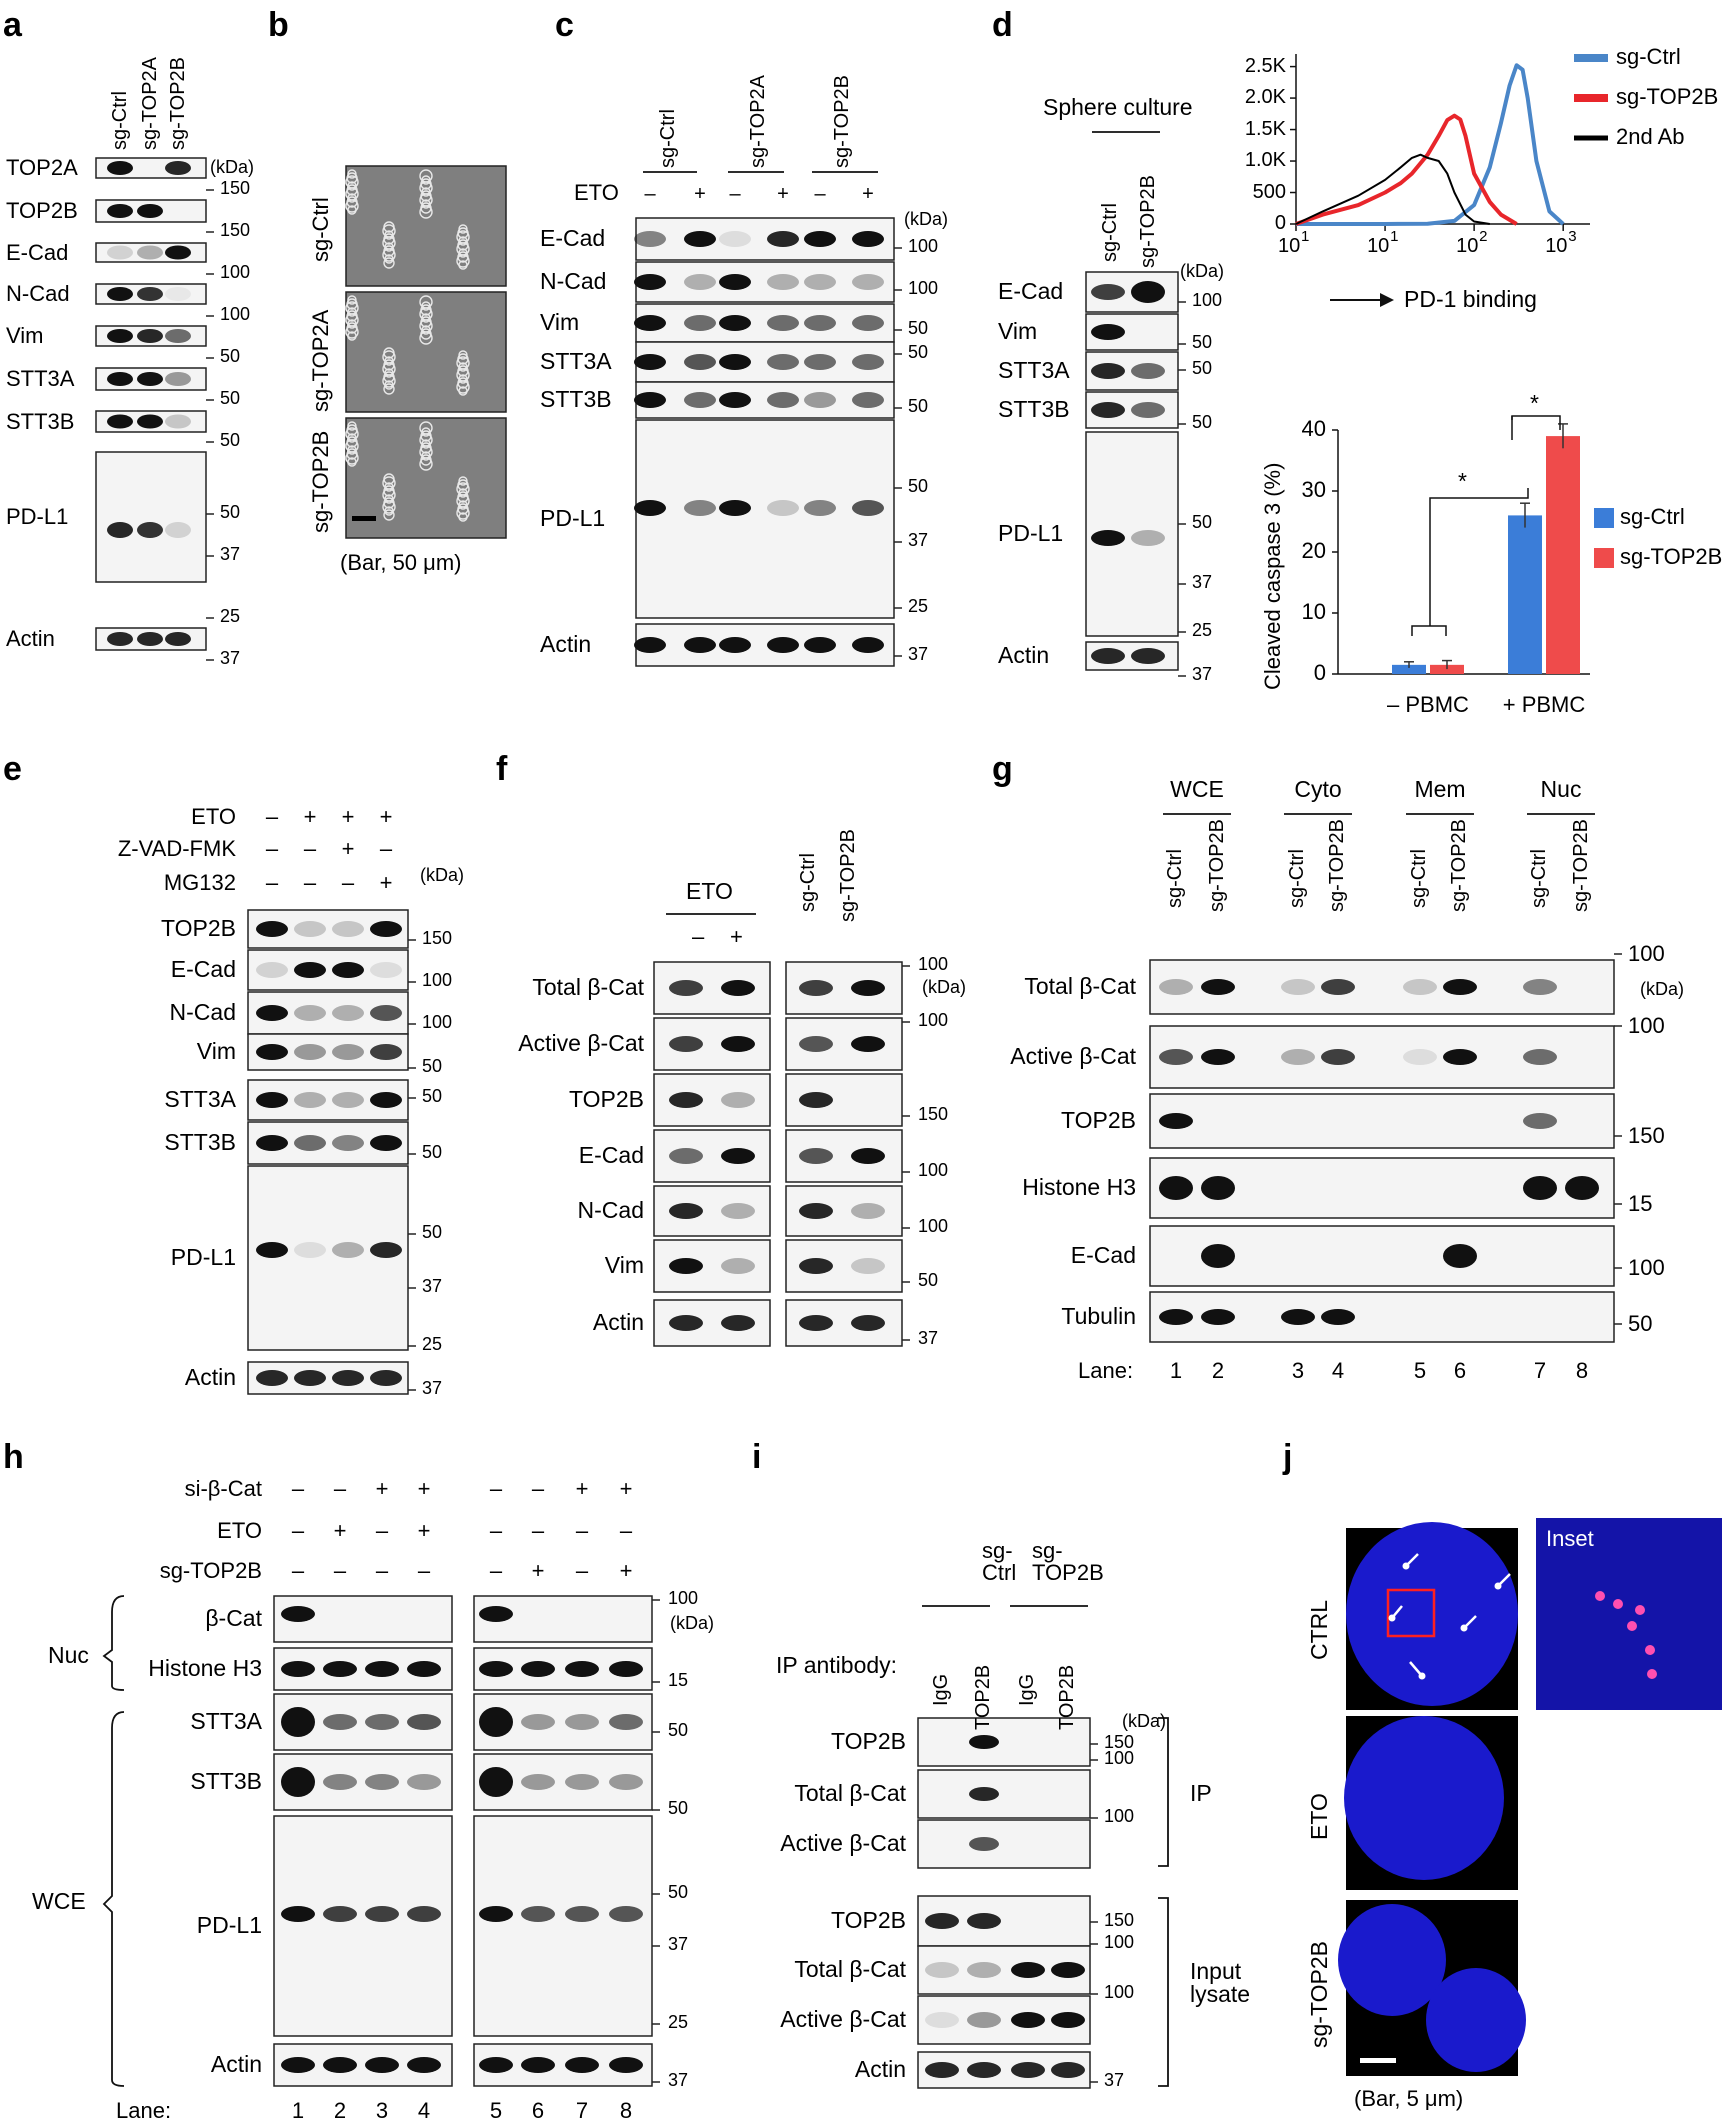  I want to click on d-bar-legend-swatch, so click(1604, 518).